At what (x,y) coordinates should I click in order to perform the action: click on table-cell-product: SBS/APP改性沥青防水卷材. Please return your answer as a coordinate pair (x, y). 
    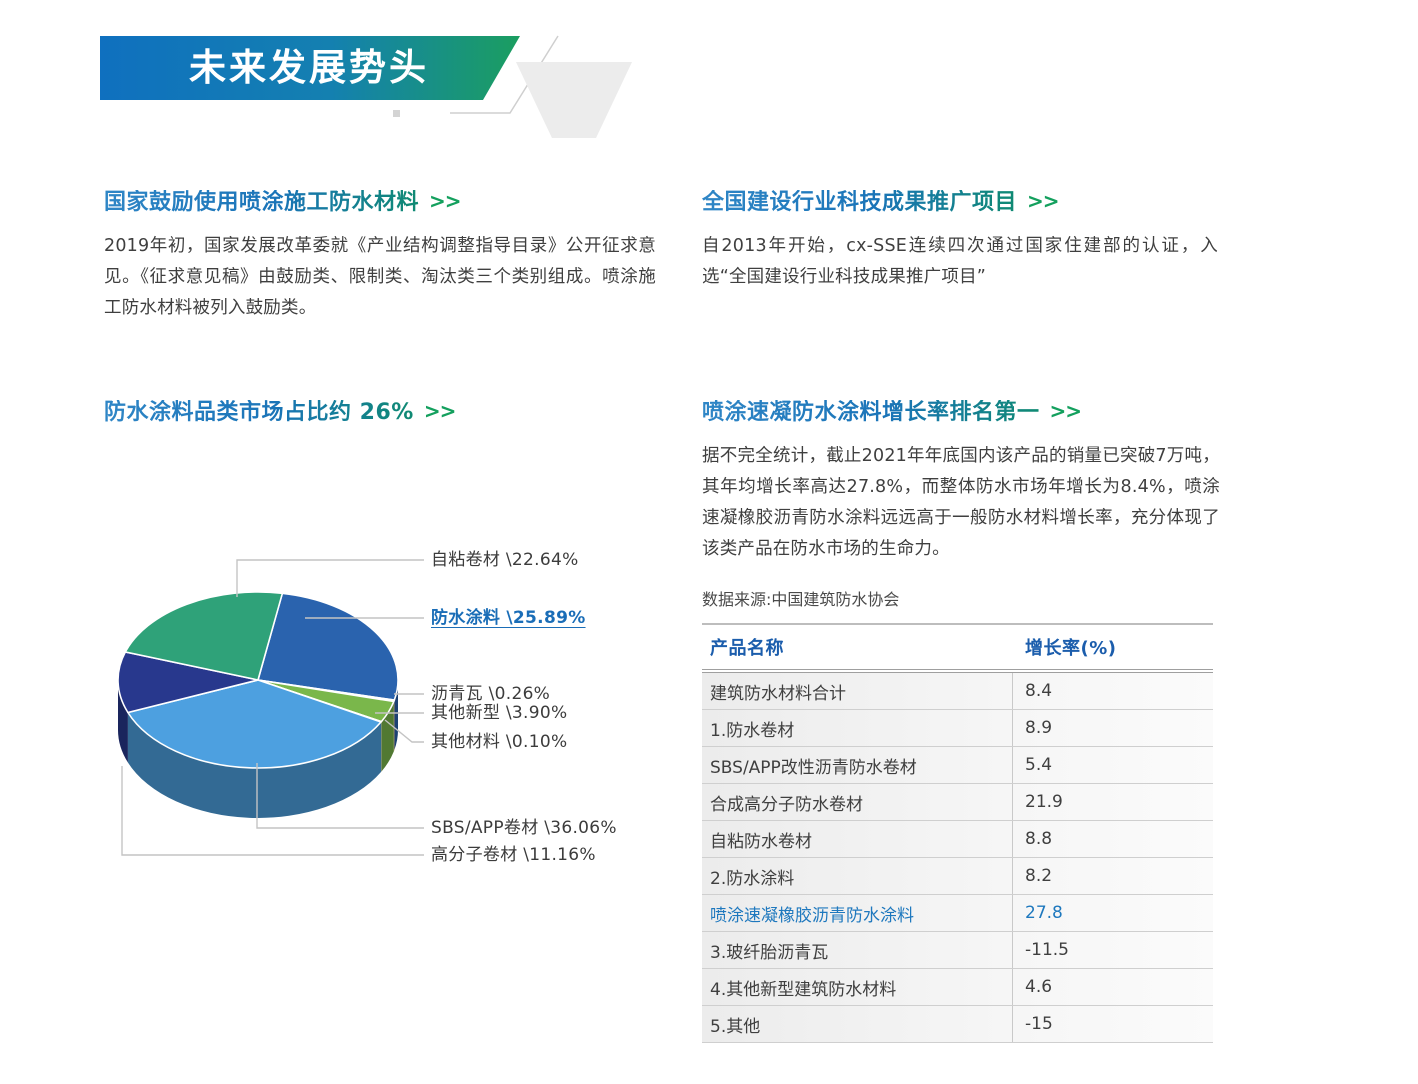
    Looking at the image, I should click on (857, 765).